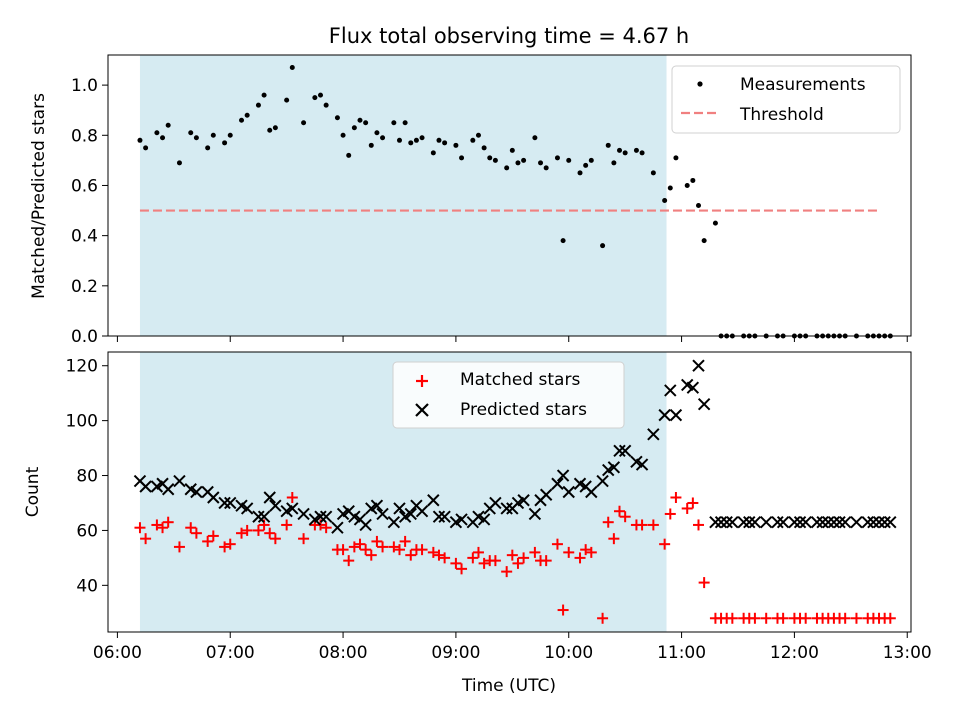 This screenshot has height=720, width=960. Describe the element at coordinates (84, 237) in the screenshot. I see `top-y-tick-label: 0.4` at that location.